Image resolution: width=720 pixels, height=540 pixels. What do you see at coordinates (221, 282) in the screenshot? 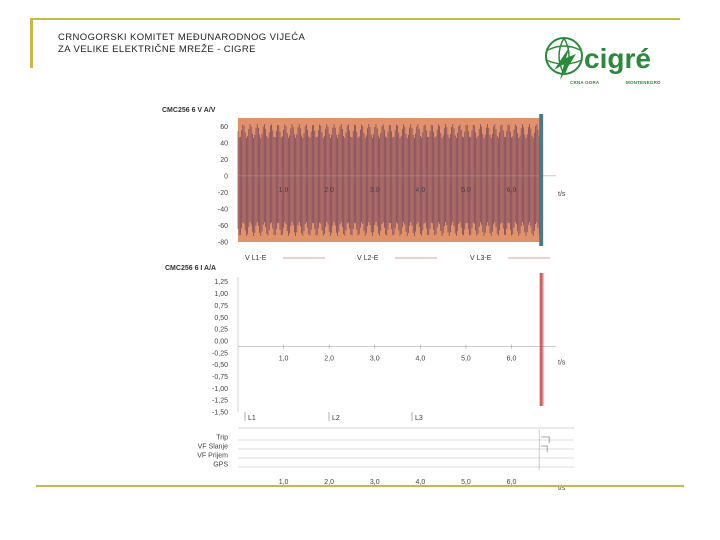
I see `current-y-tick-0: 1,25` at bounding box center [221, 282].